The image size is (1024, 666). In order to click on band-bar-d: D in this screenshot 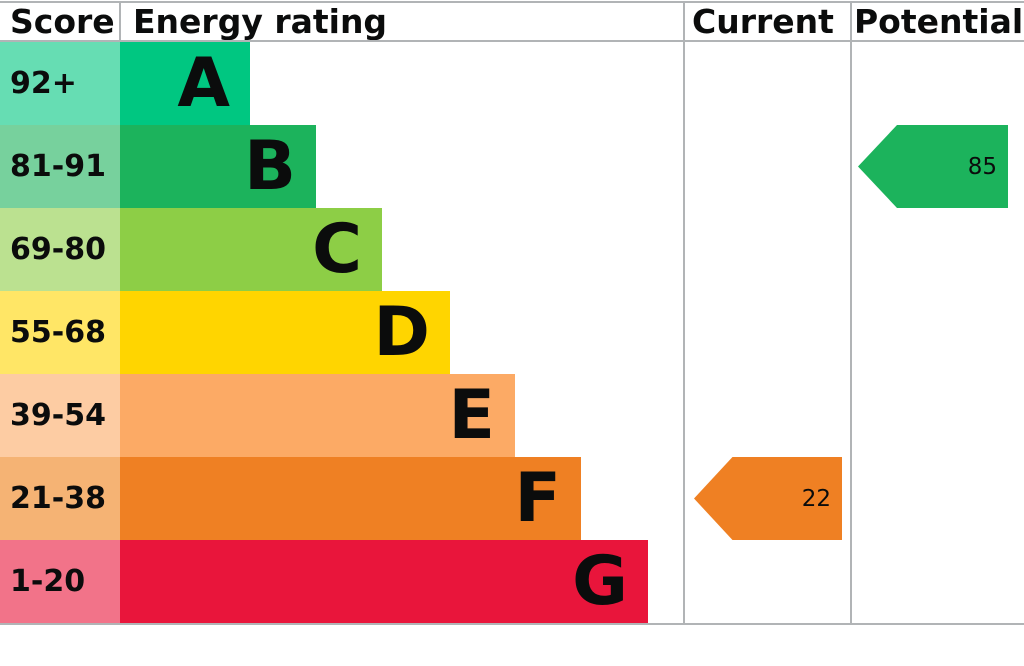, I will do `click(285, 332)`.